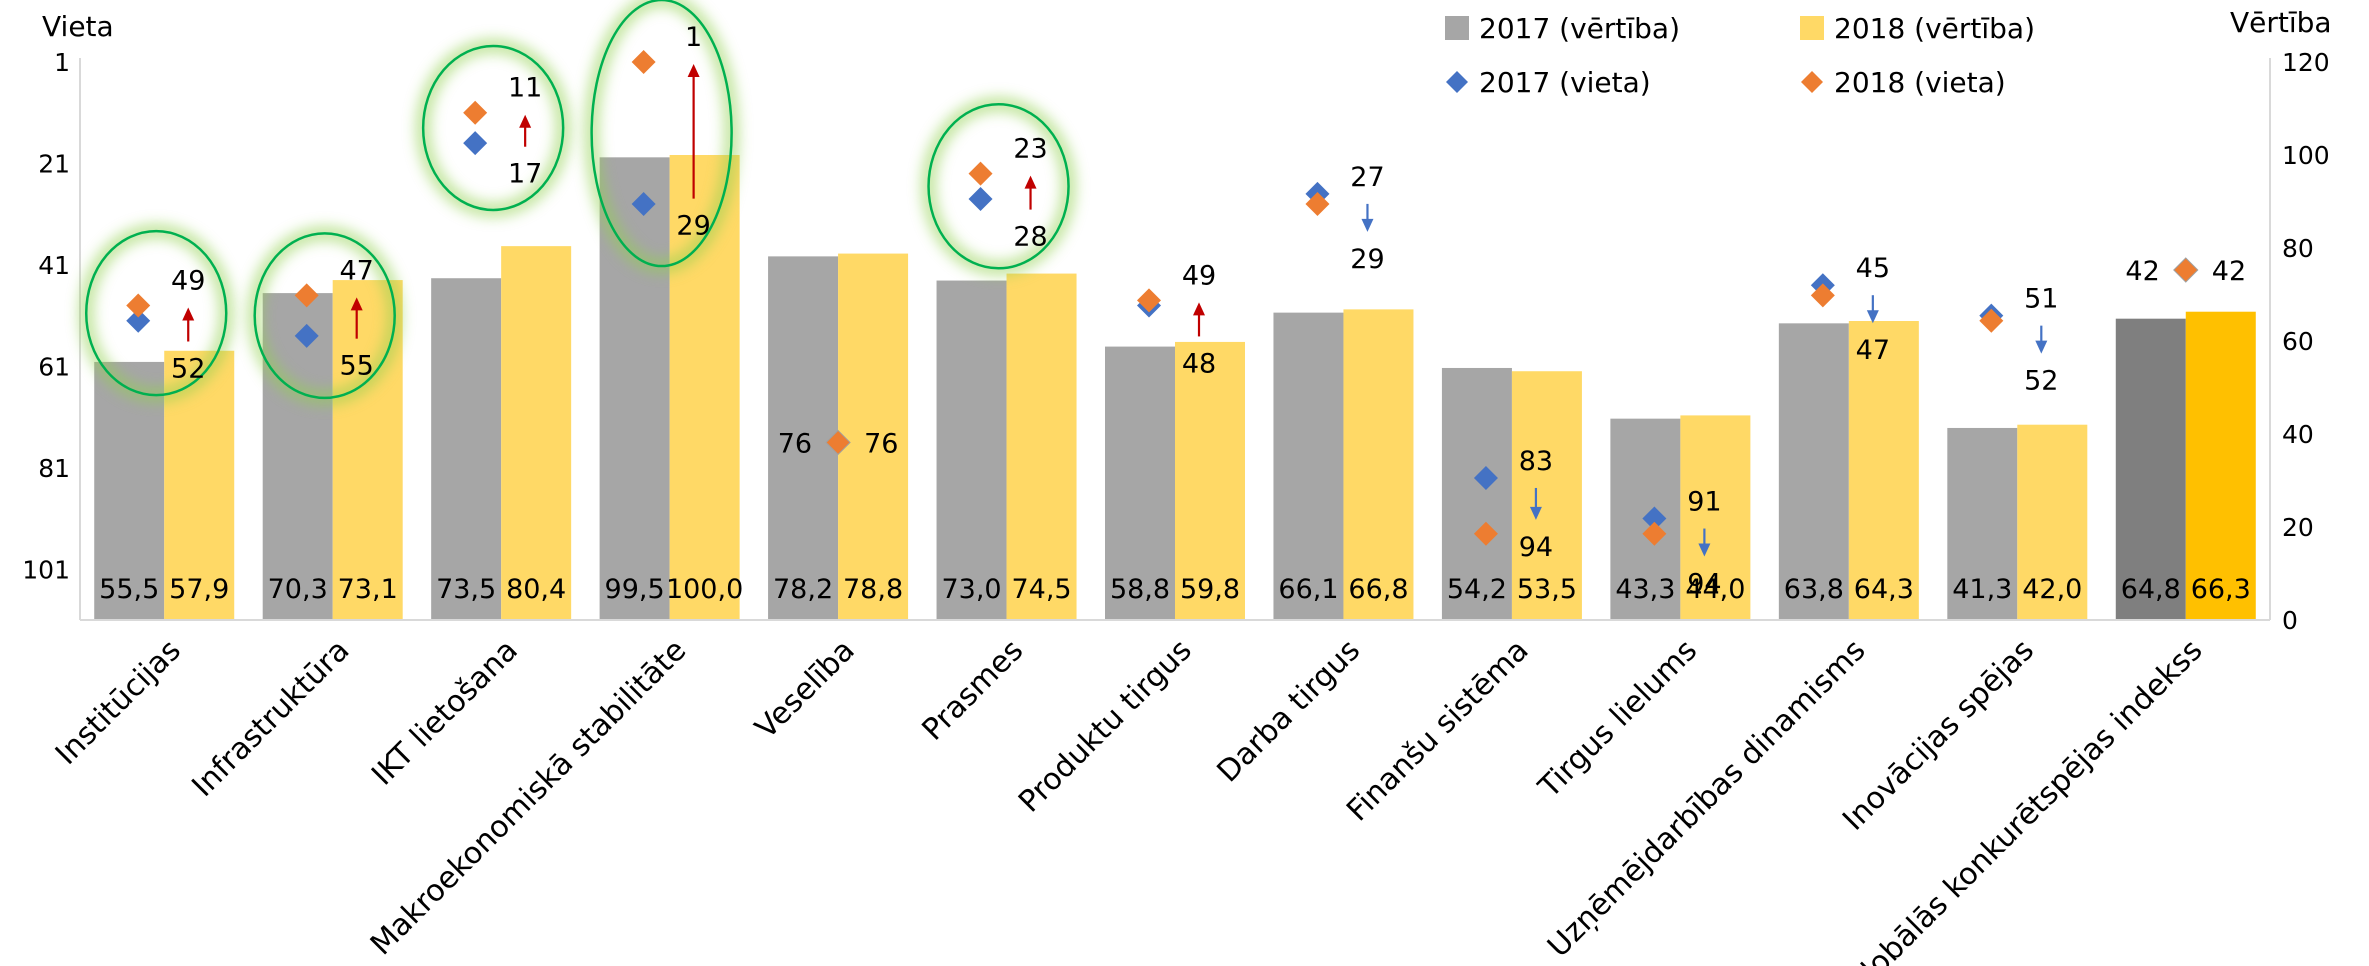  What do you see at coordinates (525, 88) in the screenshot?
I see `rank-label-top: 11` at bounding box center [525, 88].